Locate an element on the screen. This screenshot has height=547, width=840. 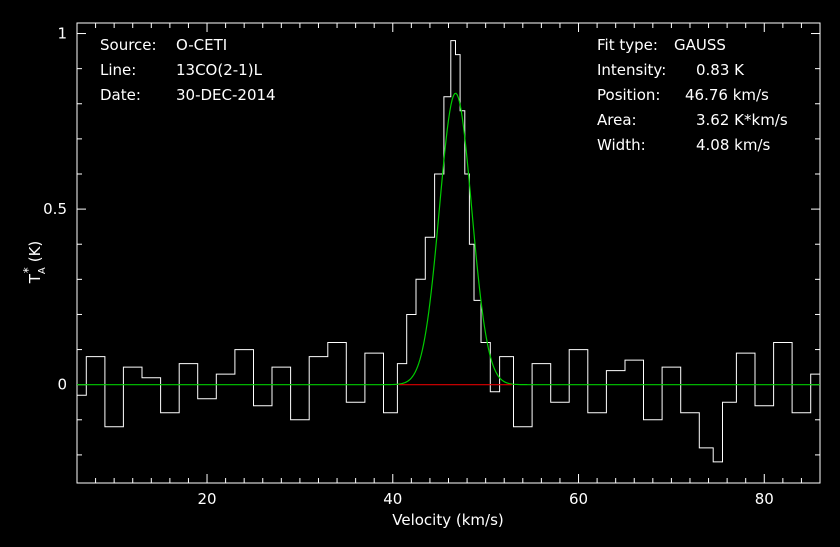
intensity-label: Intensity: is located at coordinates (631, 70).